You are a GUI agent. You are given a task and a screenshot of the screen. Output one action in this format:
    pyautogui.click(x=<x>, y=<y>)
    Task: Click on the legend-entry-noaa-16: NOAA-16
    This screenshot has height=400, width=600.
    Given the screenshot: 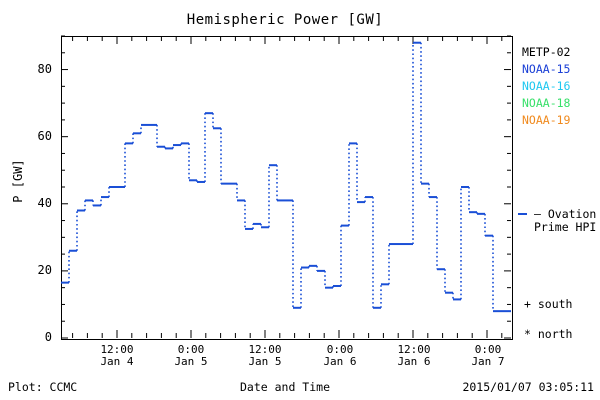 What is the action you would take?
    pyautogui.click(x=546, y=86)
    